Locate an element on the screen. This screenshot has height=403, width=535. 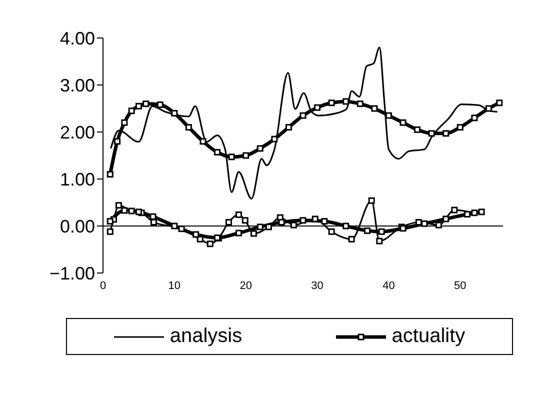
legend-label: actuality is located at coordinates (429, 336).